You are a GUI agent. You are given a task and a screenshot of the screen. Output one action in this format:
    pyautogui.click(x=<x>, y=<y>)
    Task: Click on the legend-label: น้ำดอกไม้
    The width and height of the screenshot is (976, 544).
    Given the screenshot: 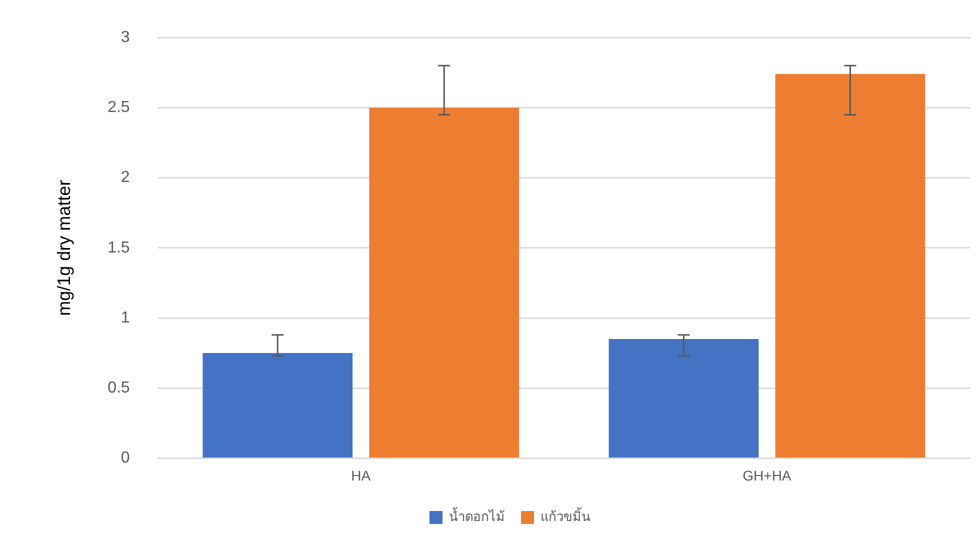 What is the action you would take?
    pyautogui.click(x=477, y=515)
    